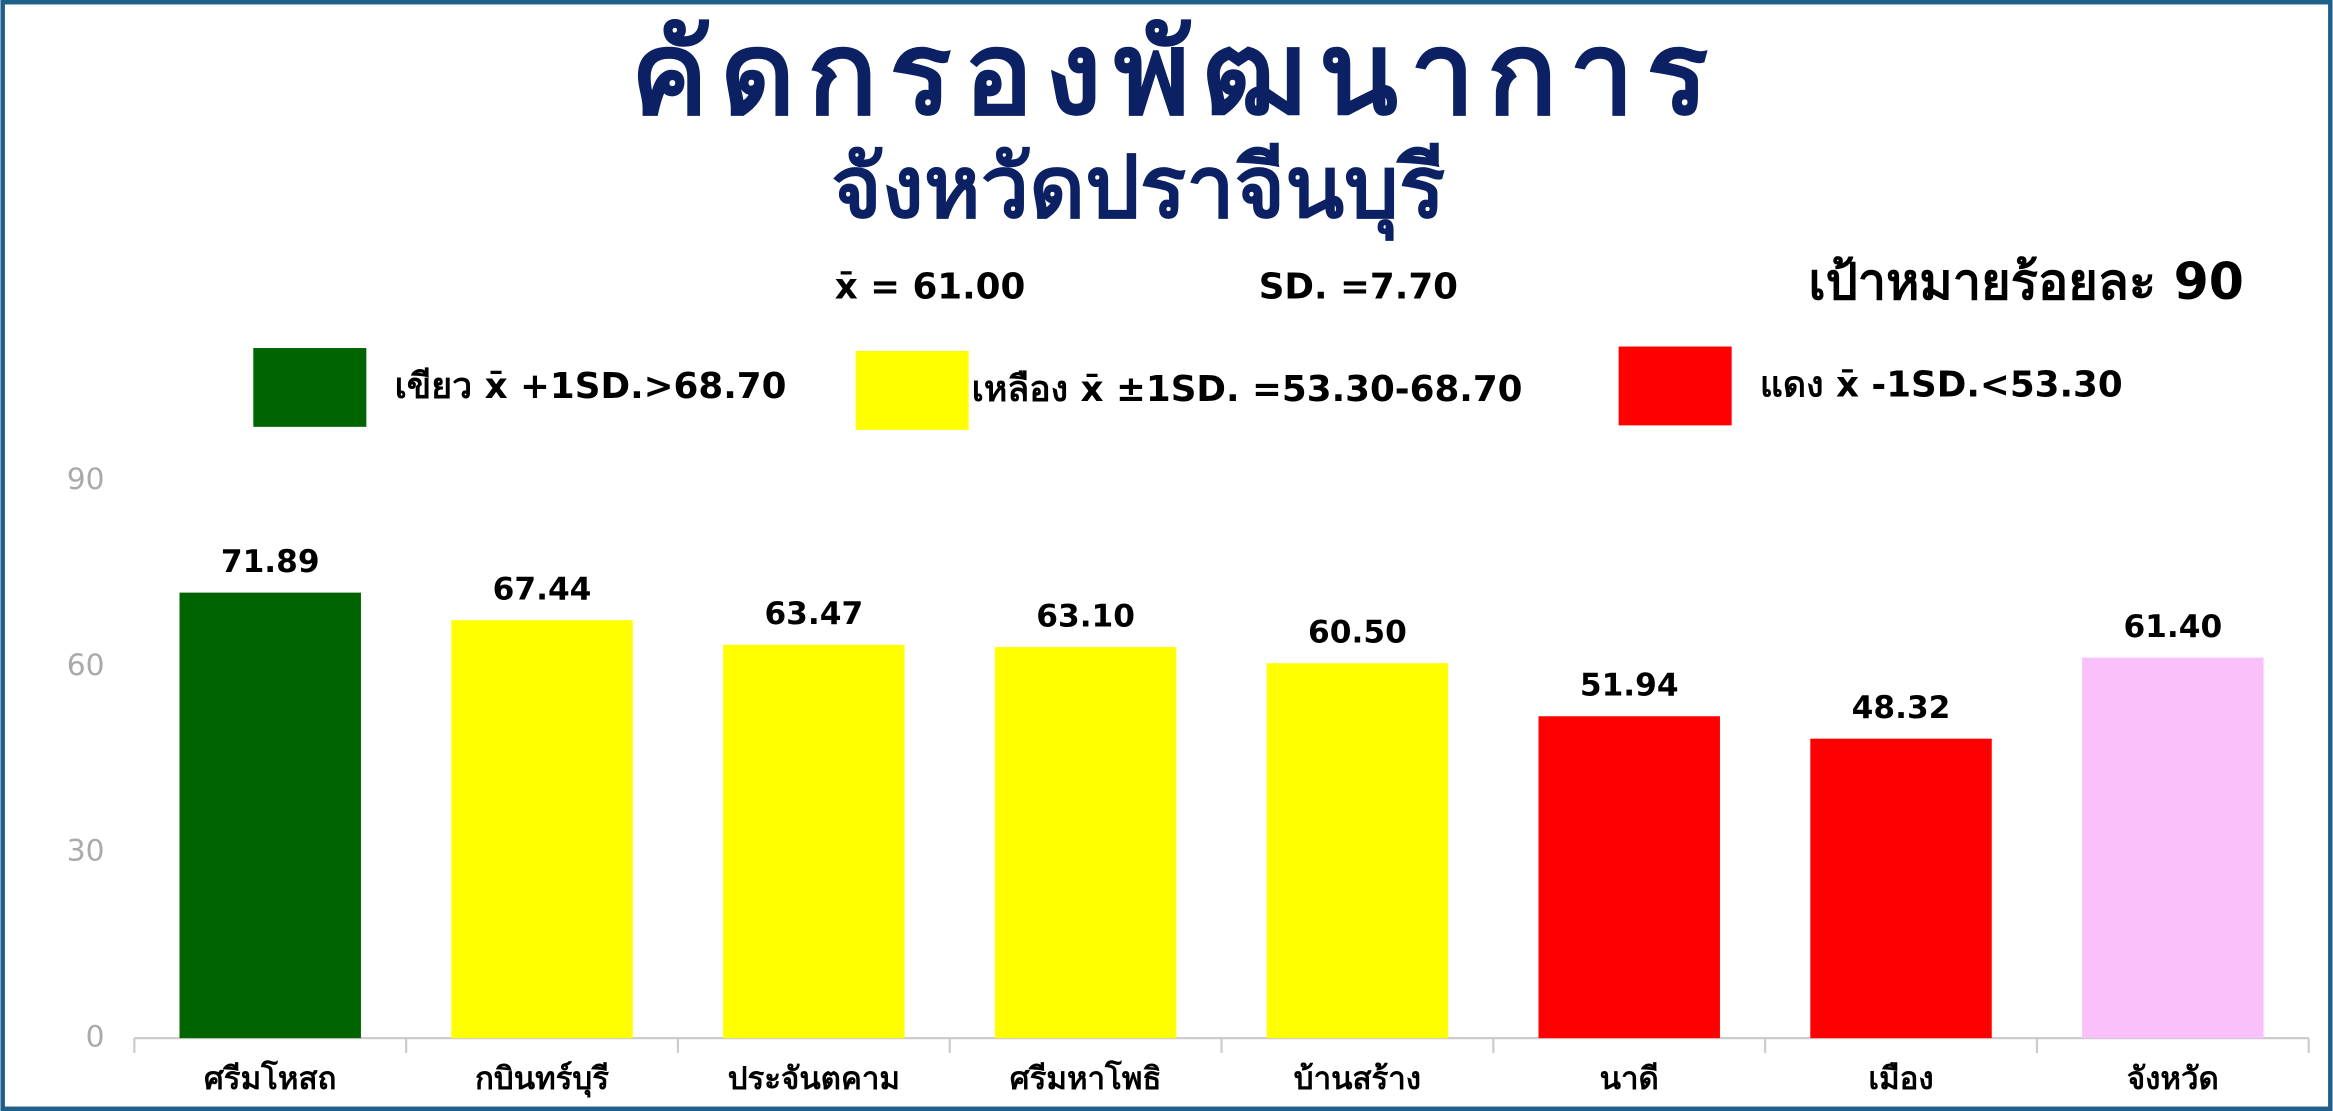  What do you see at coordinates (1085, 616) in the screenshot?
I see `data-label: 63.10` at bounding box center [1085, 616].